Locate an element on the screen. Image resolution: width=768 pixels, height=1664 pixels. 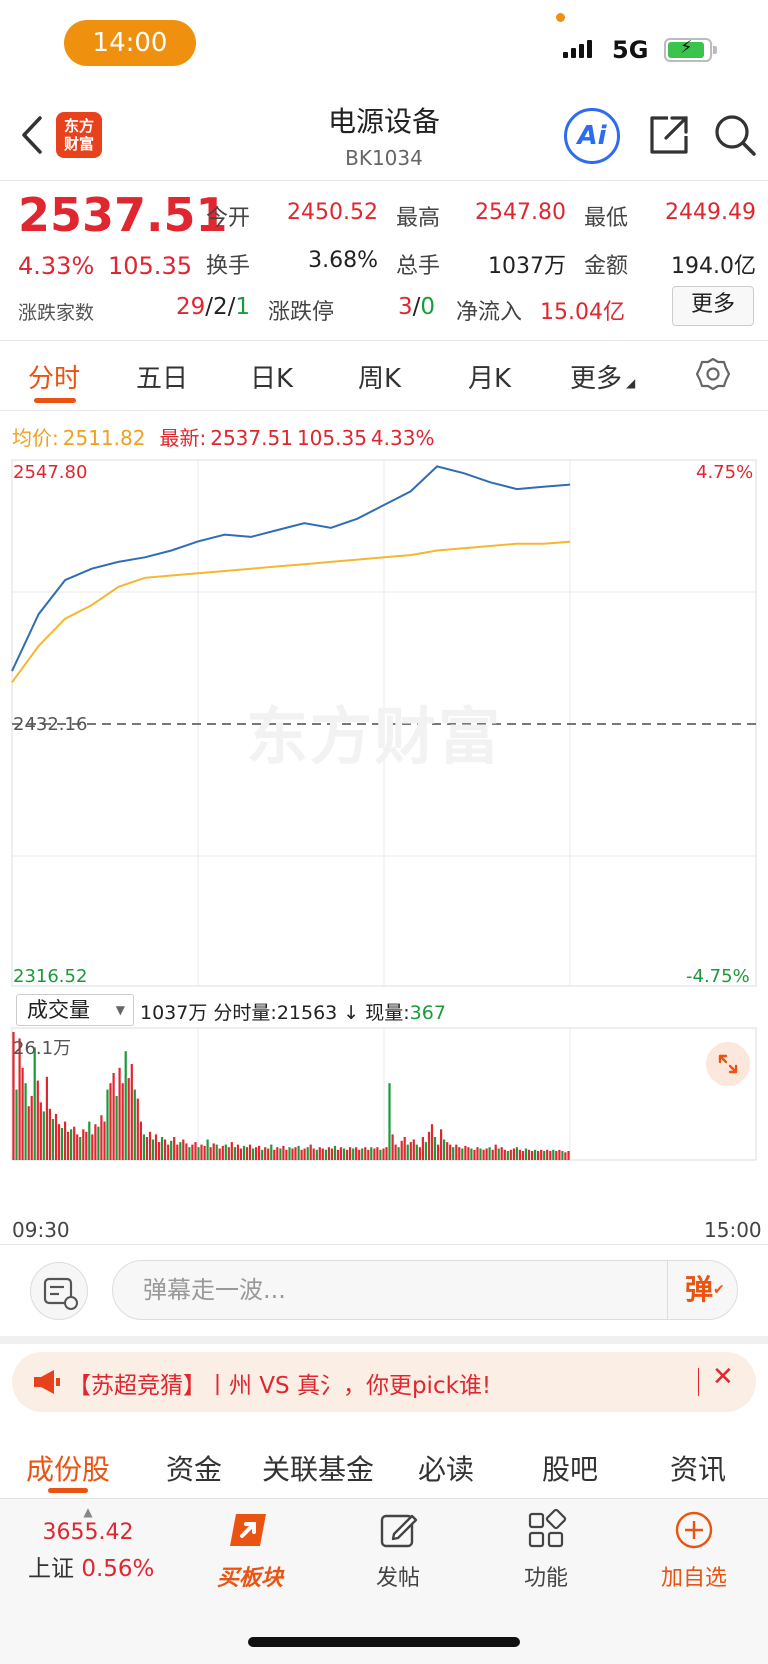
index-name: 上证 is located at coordinates (51, 1569).